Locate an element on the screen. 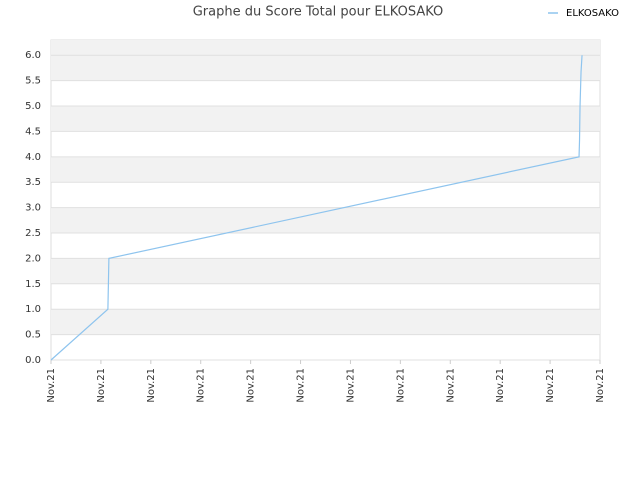 The image size is (640, 484). y-tick-label: 1.0 is located at coordinates (33, 309).